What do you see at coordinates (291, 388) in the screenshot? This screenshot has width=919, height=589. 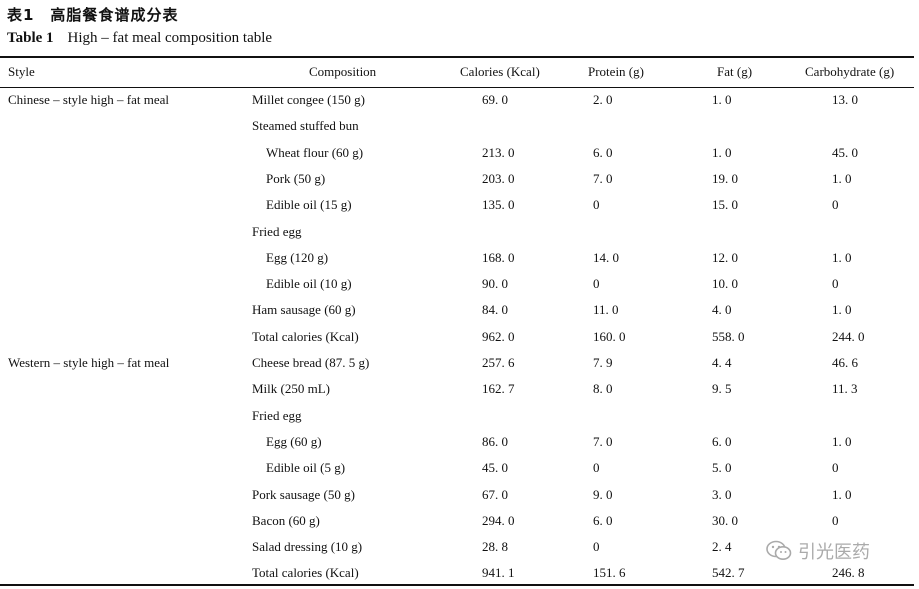 I see `row-composition: Milk (250 mL)` at bounding box center [291, 388].